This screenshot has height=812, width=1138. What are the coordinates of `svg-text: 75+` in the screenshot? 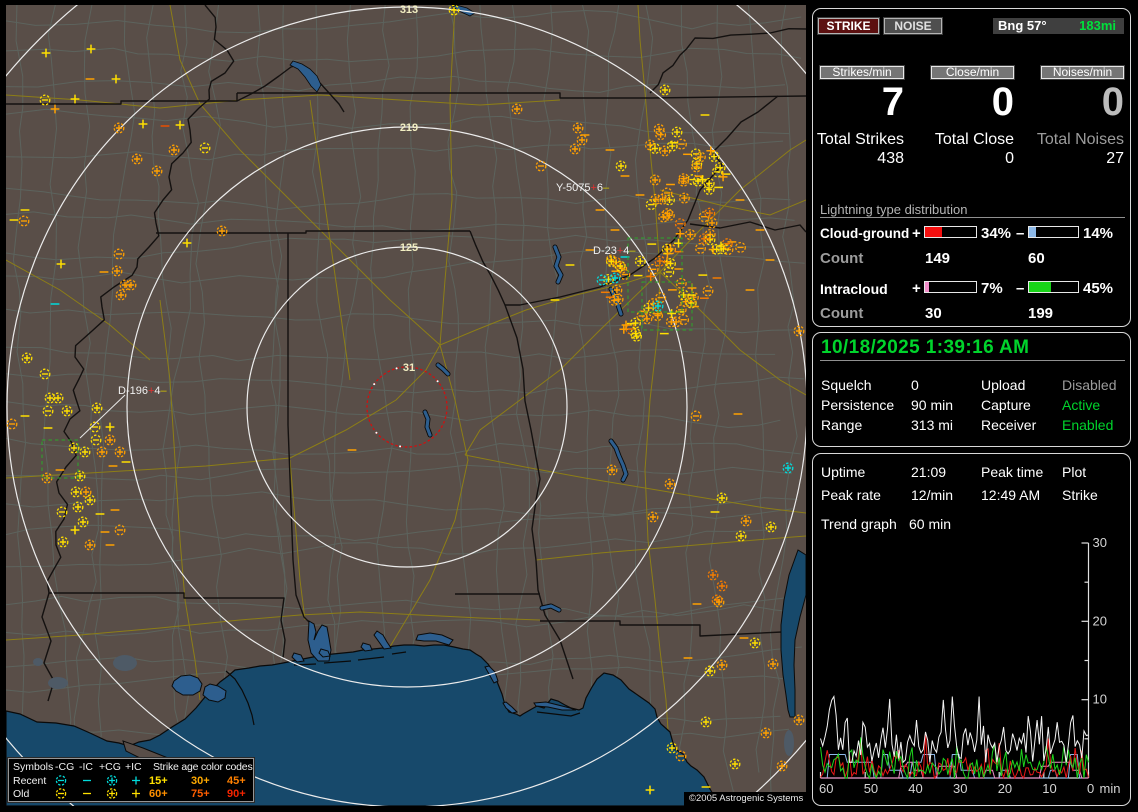 It's located at (200, 794).